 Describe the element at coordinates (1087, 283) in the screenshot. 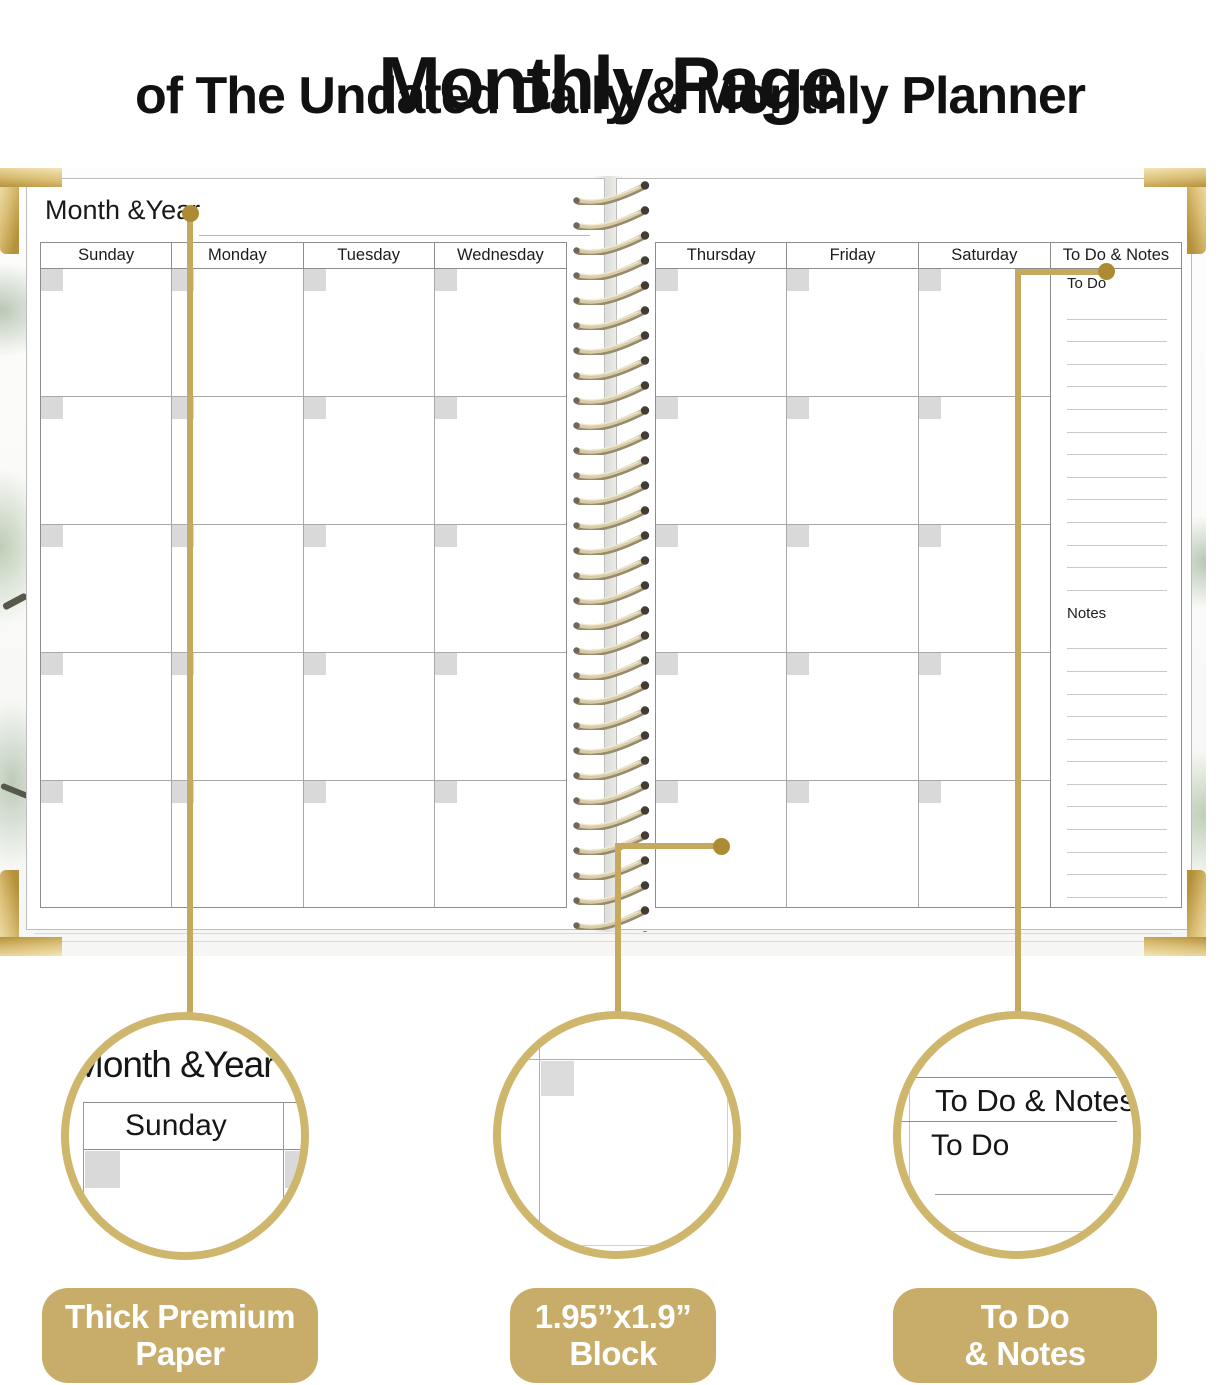

I see `todo-label: To Do` at that location.